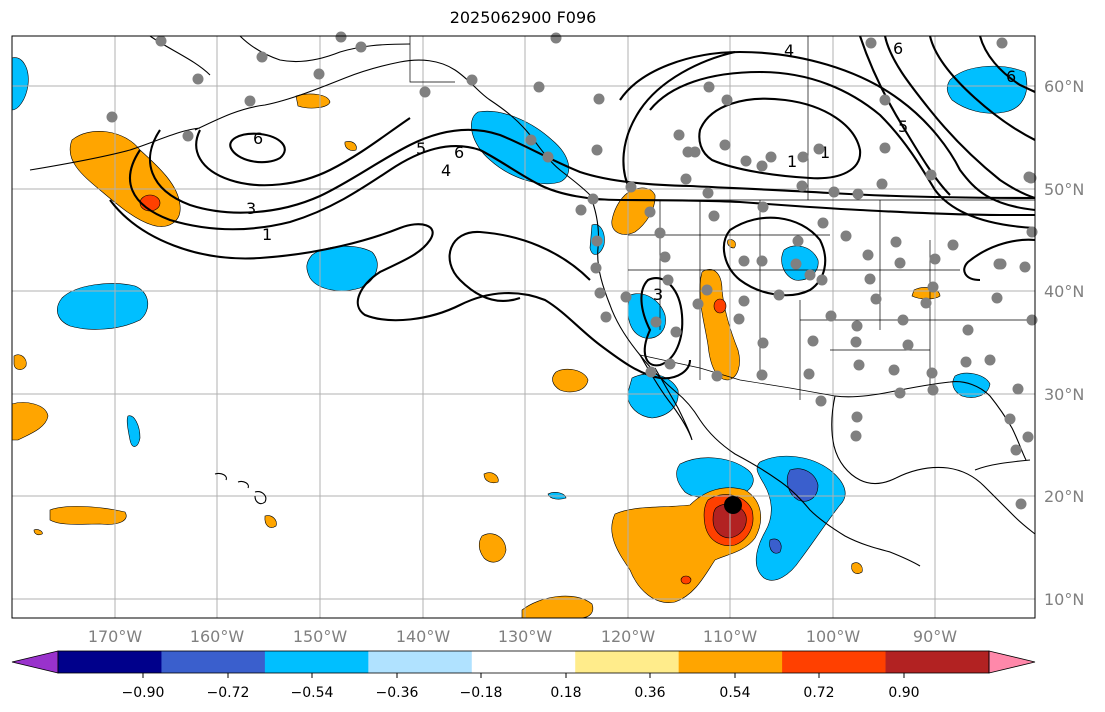 The image size is (1105, 712). What do you see at coordinates (1064, 291) in the screenshot?
I see `lat-label-40n: 40°N` at bounding box center [1064, 291].